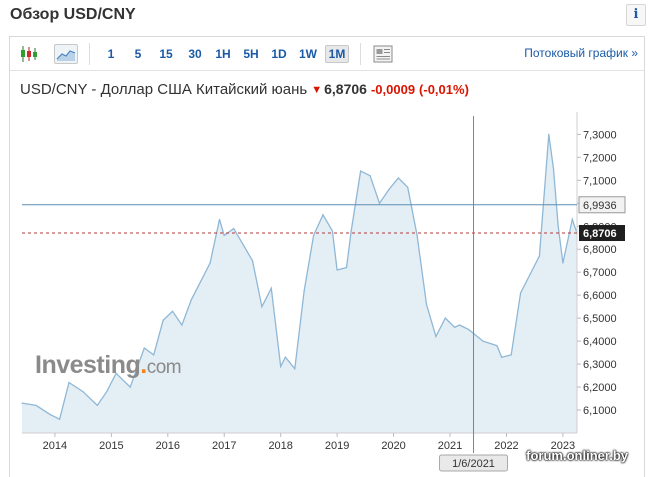  Describe the element at coordinates (111, 446) in the screenshot. I see `x-tick-label: 2015` at that location.